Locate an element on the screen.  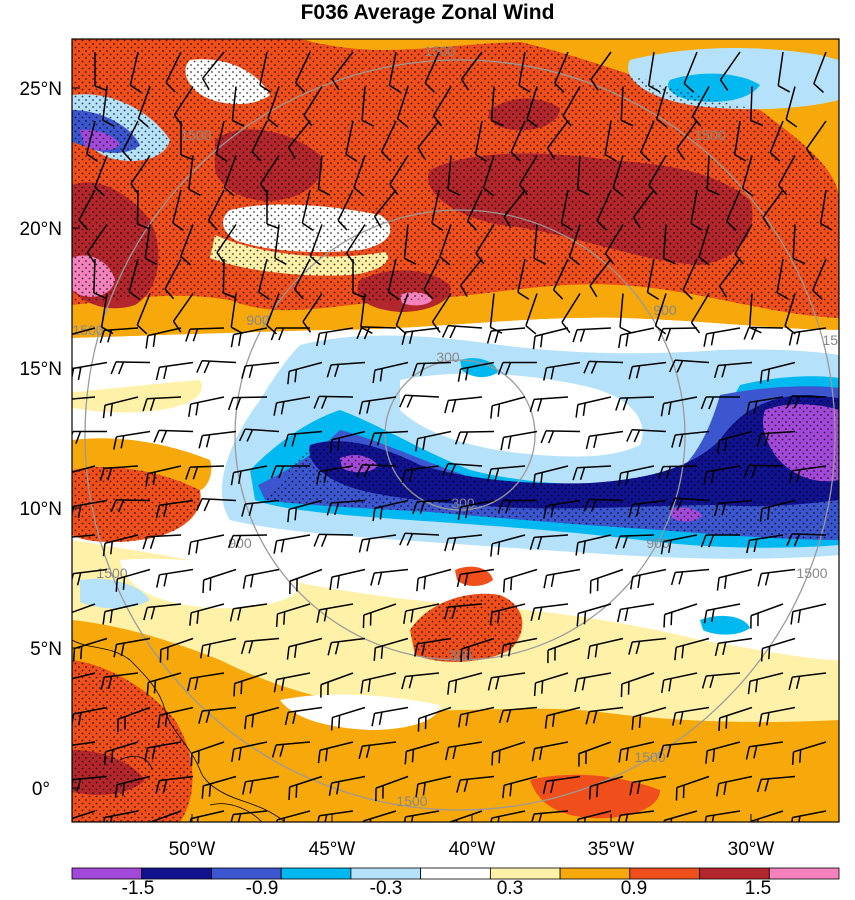
neg-white-inner is located at coordinates (521, 415).